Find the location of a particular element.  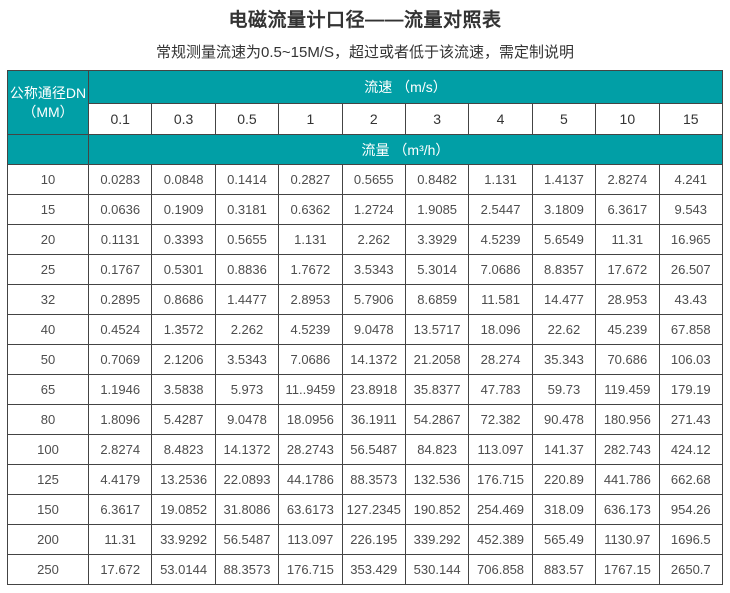

flow-value-cell: 0.0283 is located at coordinates (120, 179).